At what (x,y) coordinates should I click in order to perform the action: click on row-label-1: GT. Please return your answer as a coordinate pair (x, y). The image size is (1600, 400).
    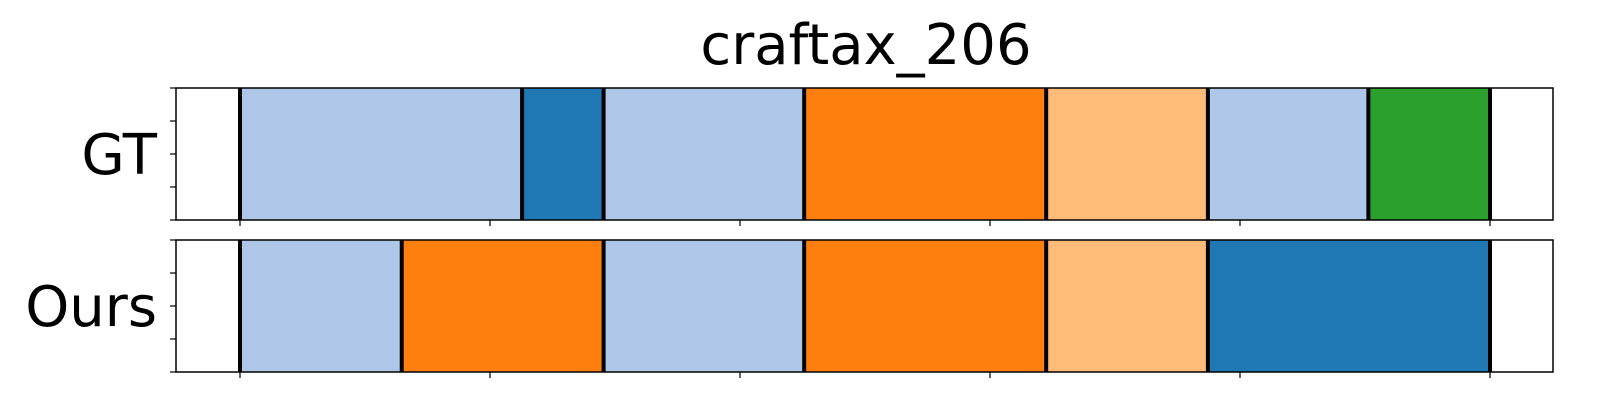
    Looking at the image, I should click on (119, 155).